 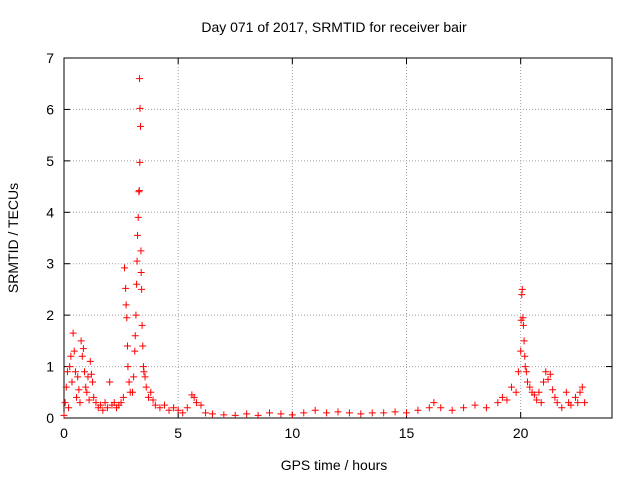 What do you see at coordinates (50, 264) in the screenshot?
I see `y-tick-label: 3` at bounding box center [50, 264].